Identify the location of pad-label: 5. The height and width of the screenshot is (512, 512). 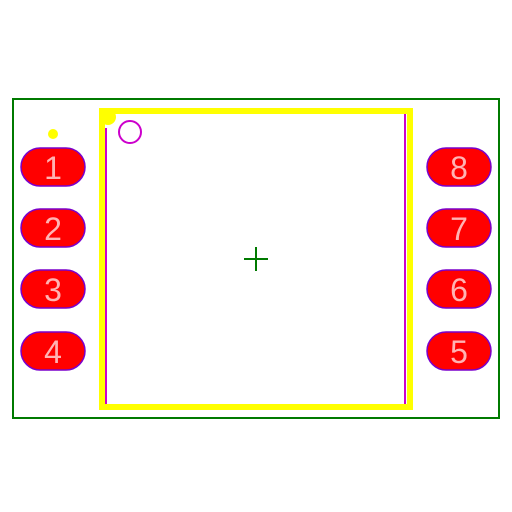
(459, 352).